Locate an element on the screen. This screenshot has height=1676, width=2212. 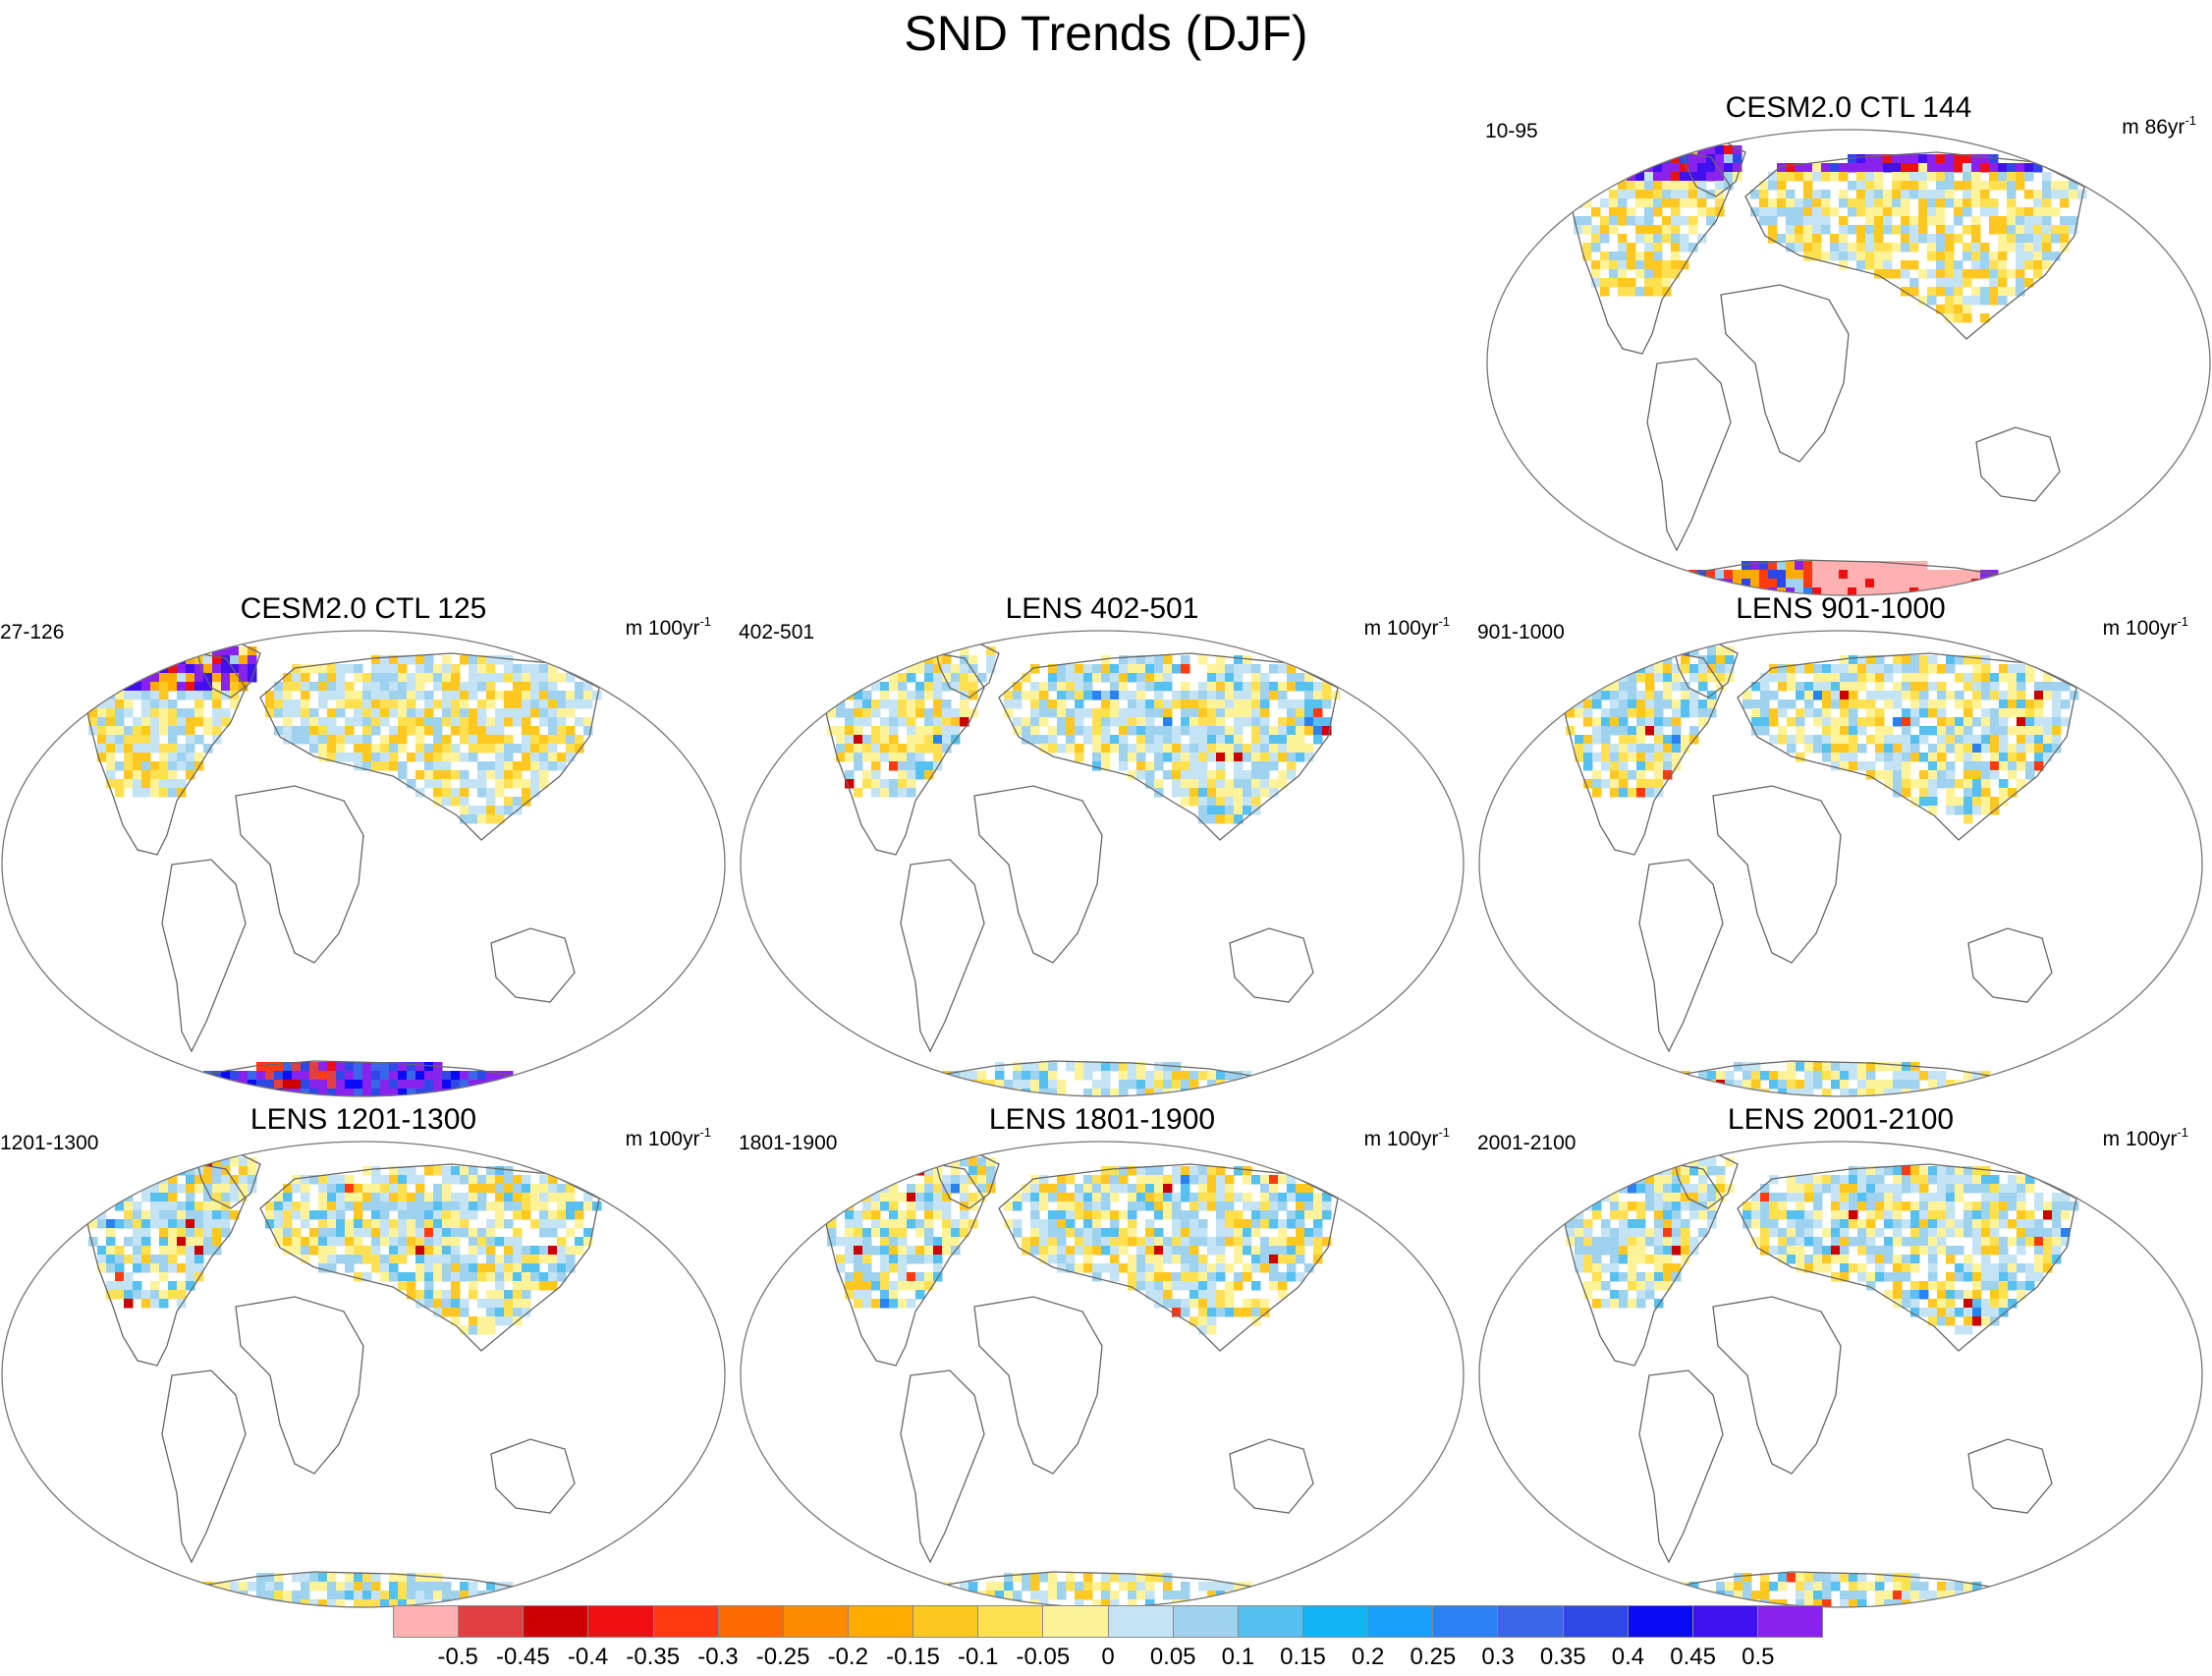
panel-period: 901-1000 is located at coordinates (1521, 632).